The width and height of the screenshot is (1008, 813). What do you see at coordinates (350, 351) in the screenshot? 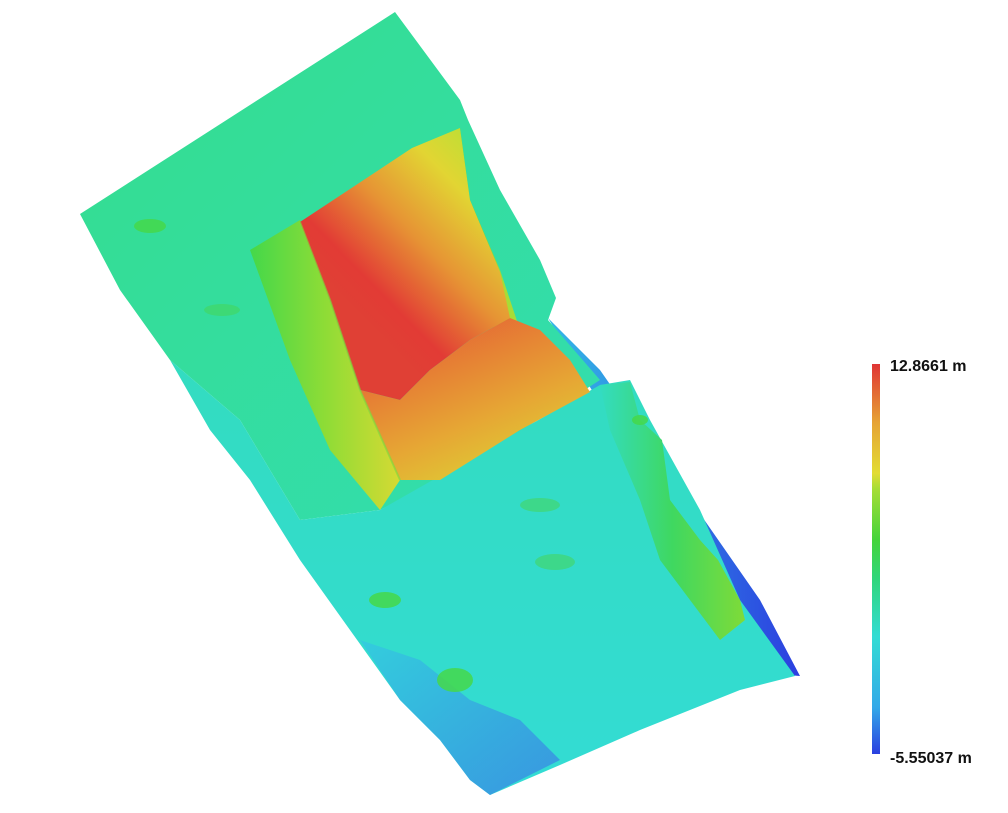
I see `structure-edge` at bounding box center [350, 351].